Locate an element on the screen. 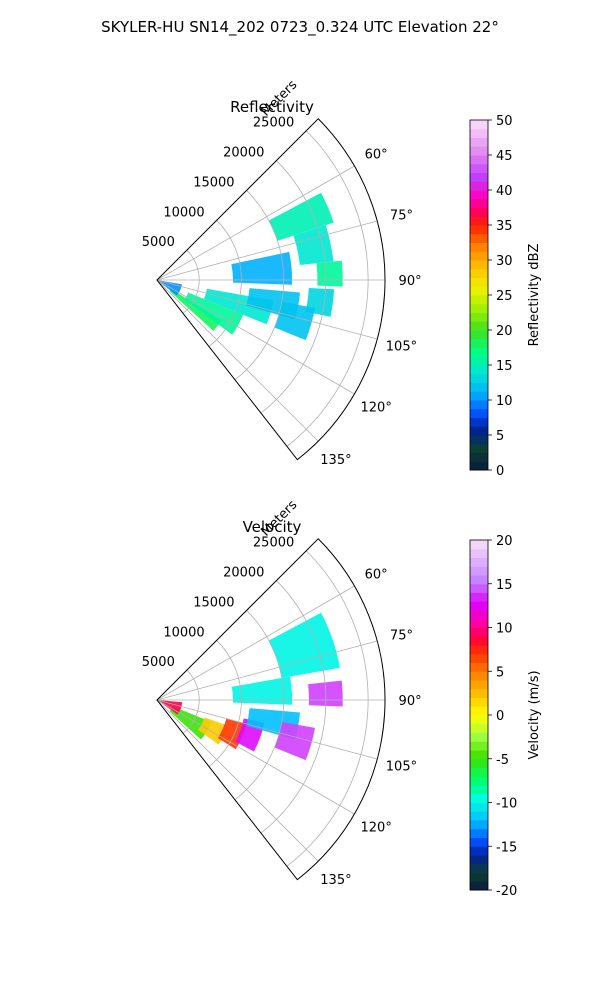 This screenshot has height=1004, width=600. reflectivity-azimuth-labels: 60° 75° 90° 105° 120° 135° is located at coordinates (370, 307).